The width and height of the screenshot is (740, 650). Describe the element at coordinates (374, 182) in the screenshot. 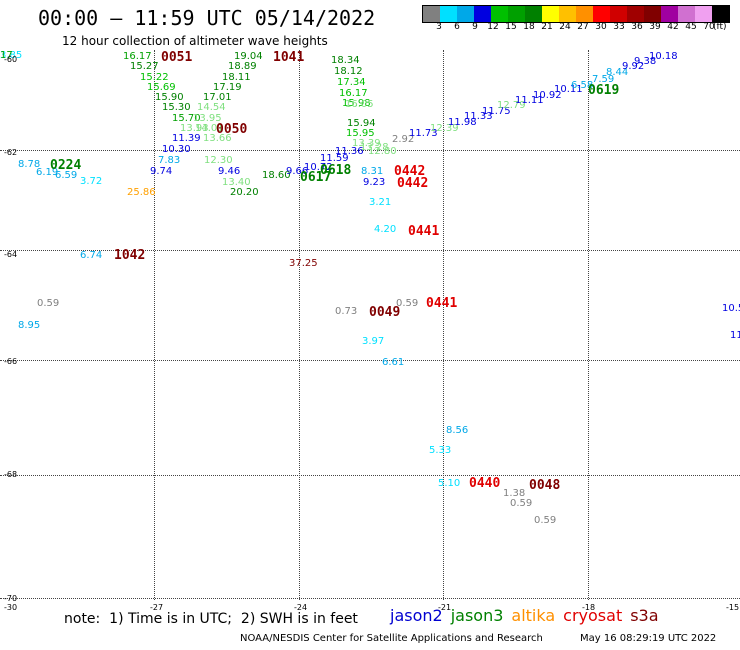

I see `wave-height-reading: 9.23` at that location.